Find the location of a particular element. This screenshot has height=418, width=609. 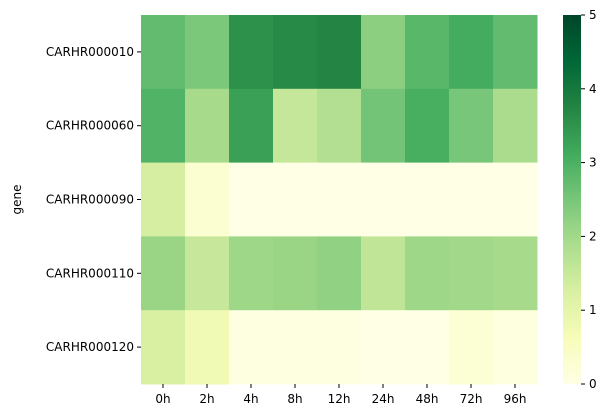

y-tick-label: CARHR000090 is located at coordinates (90, 200).